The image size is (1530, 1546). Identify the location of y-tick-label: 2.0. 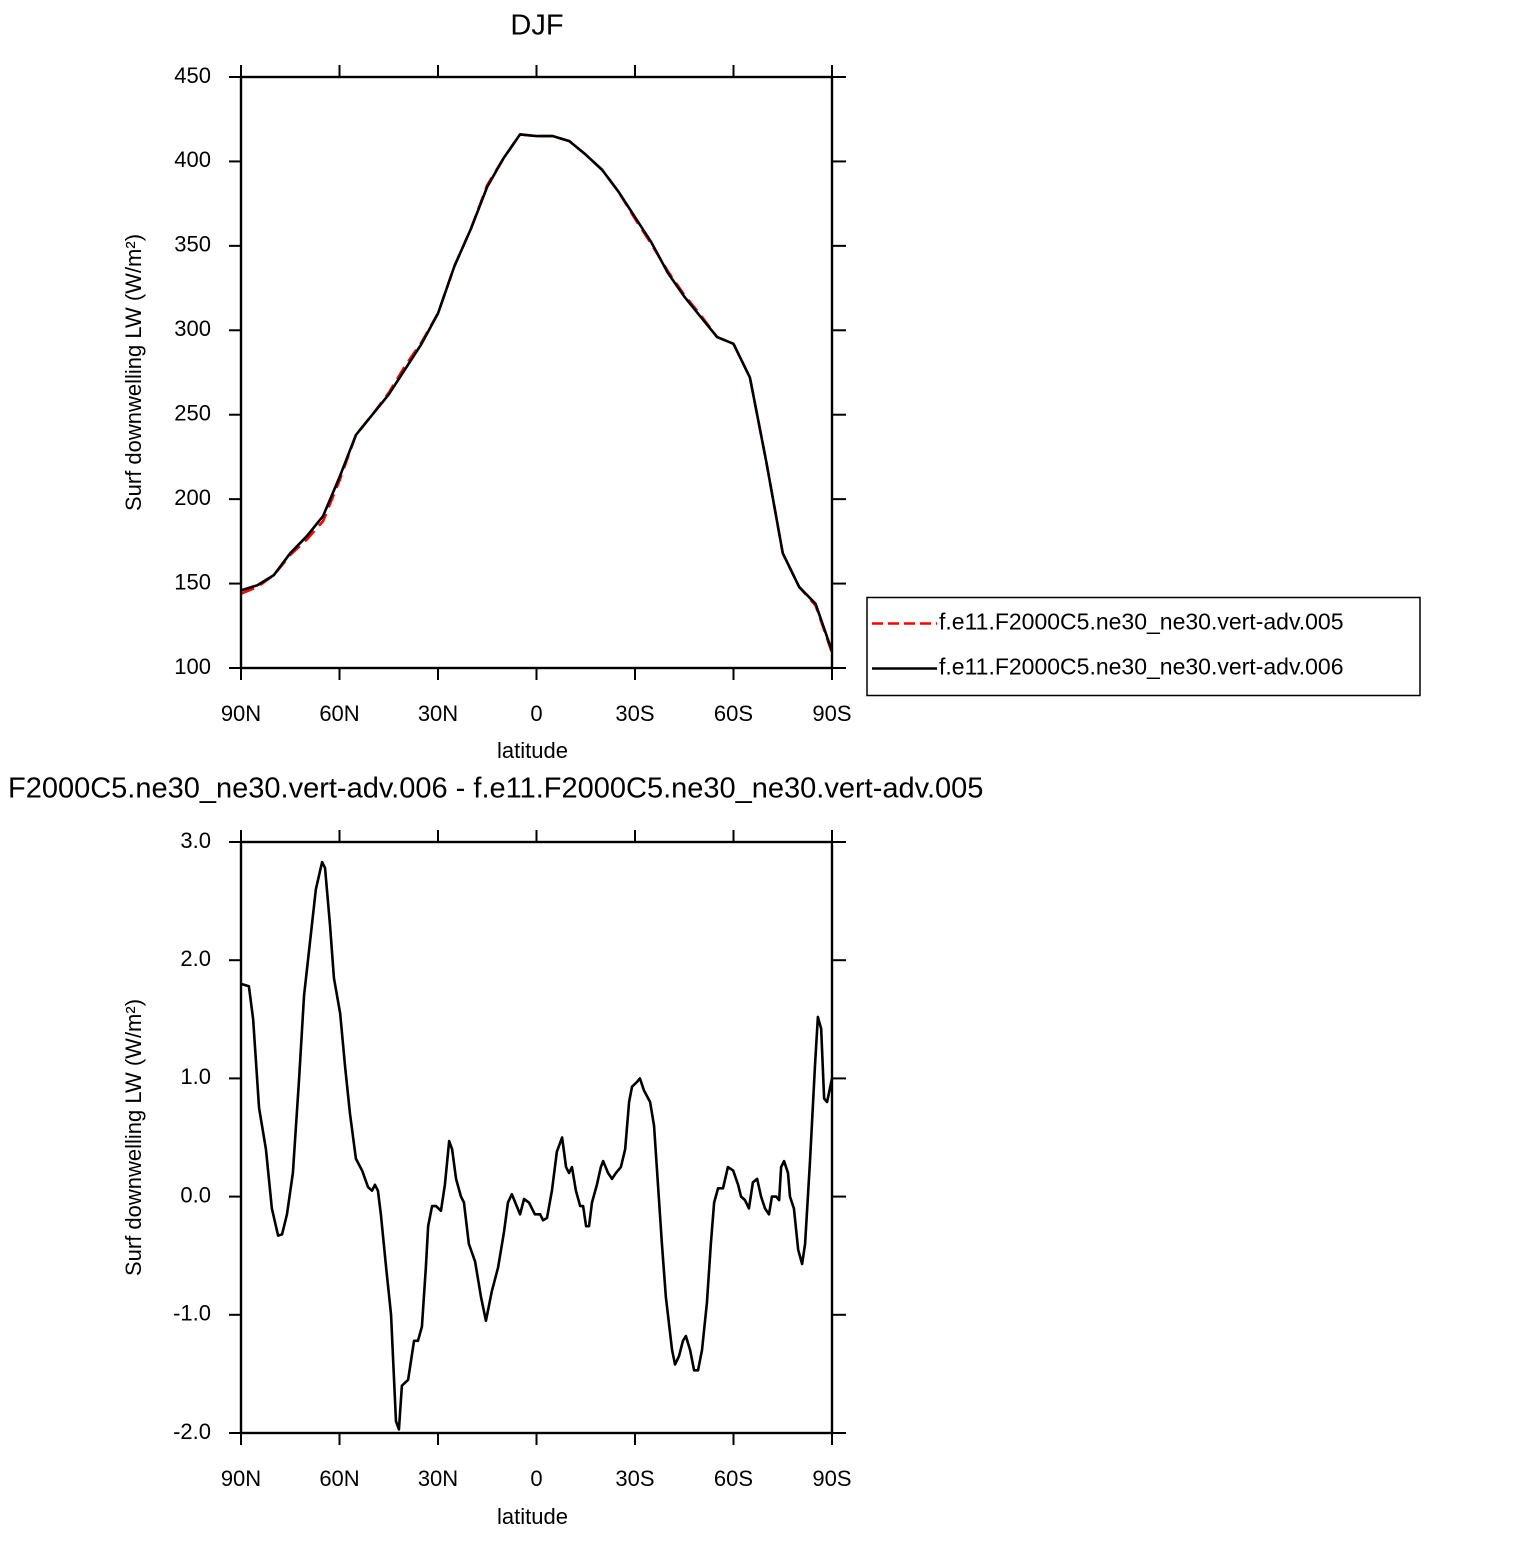
(195, 958).